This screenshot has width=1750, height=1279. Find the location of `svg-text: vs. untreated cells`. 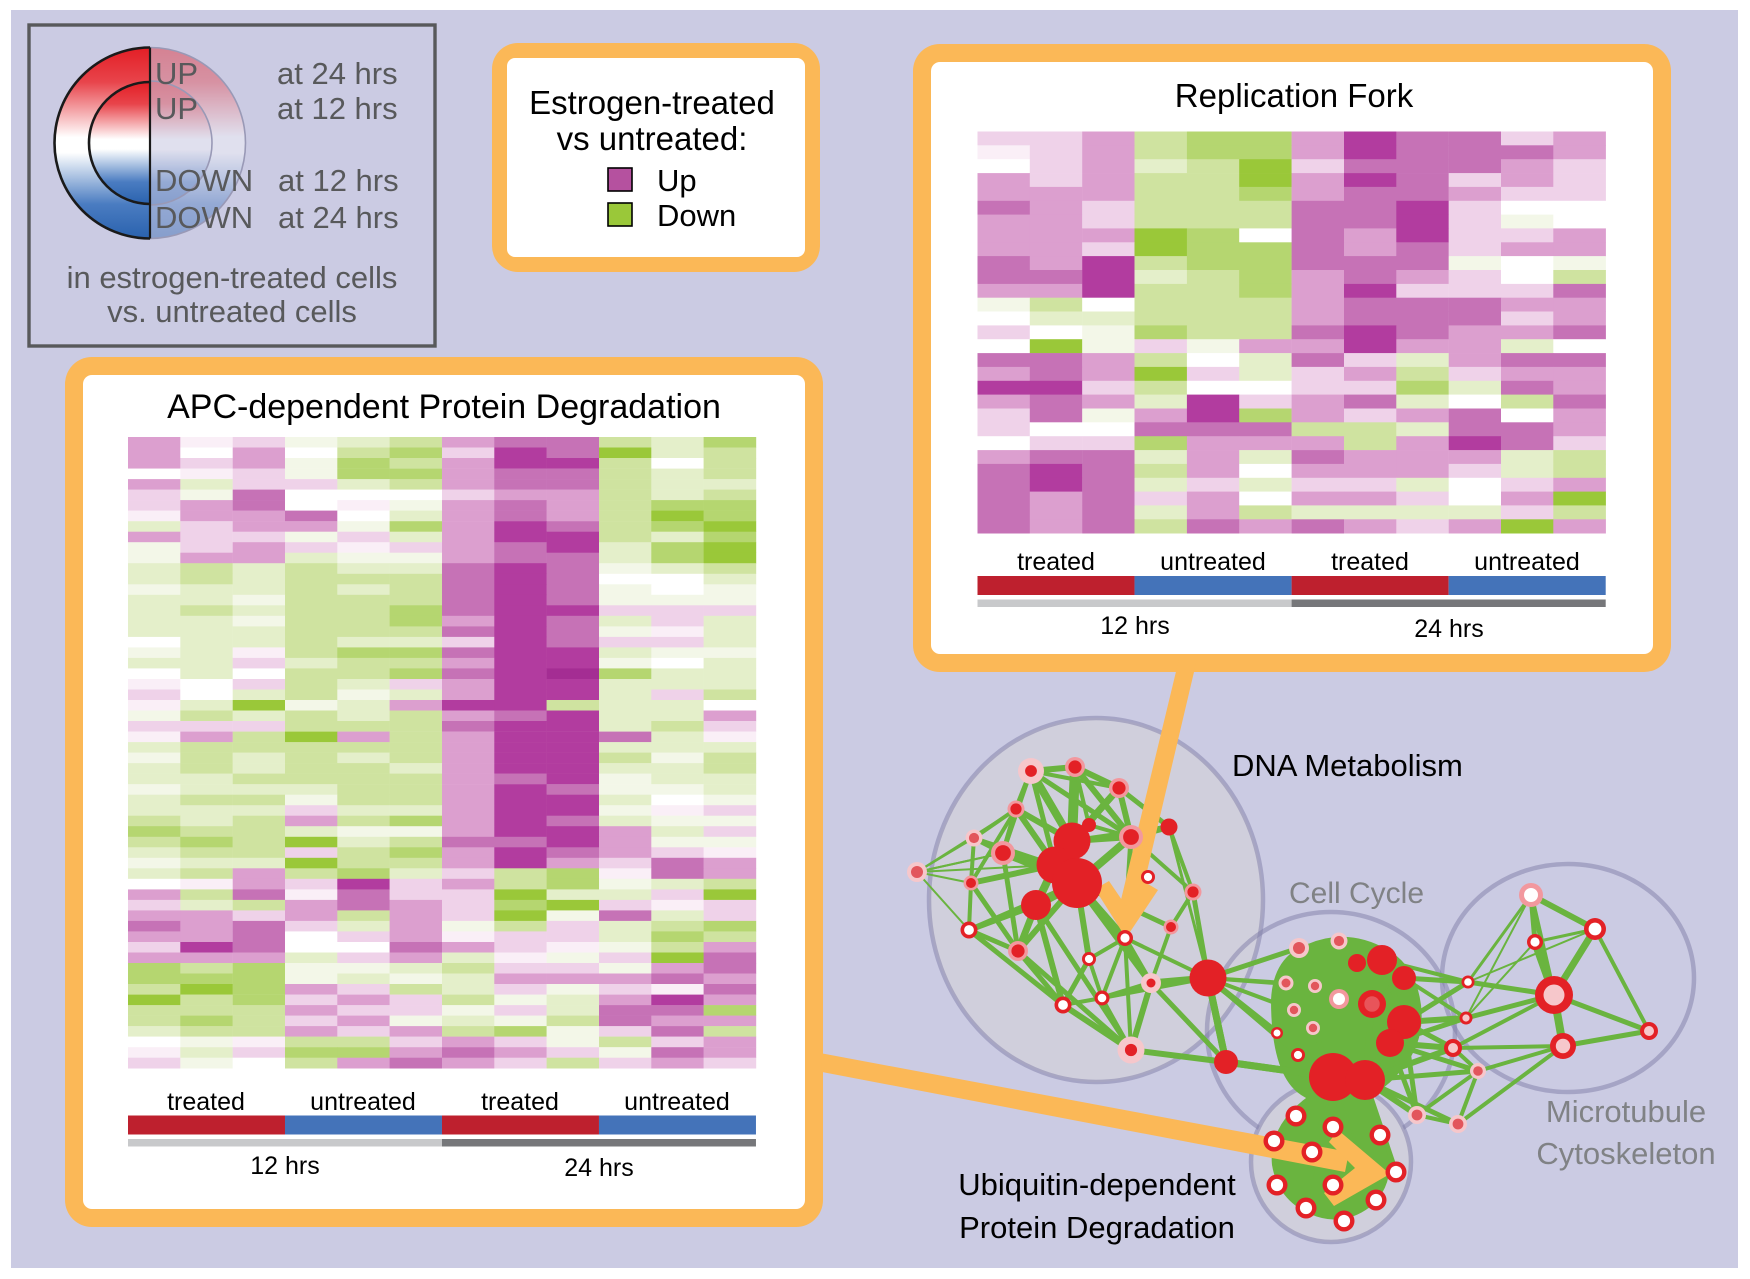

svg-text: vs. untreated cells is located at coordinates (232, 311).